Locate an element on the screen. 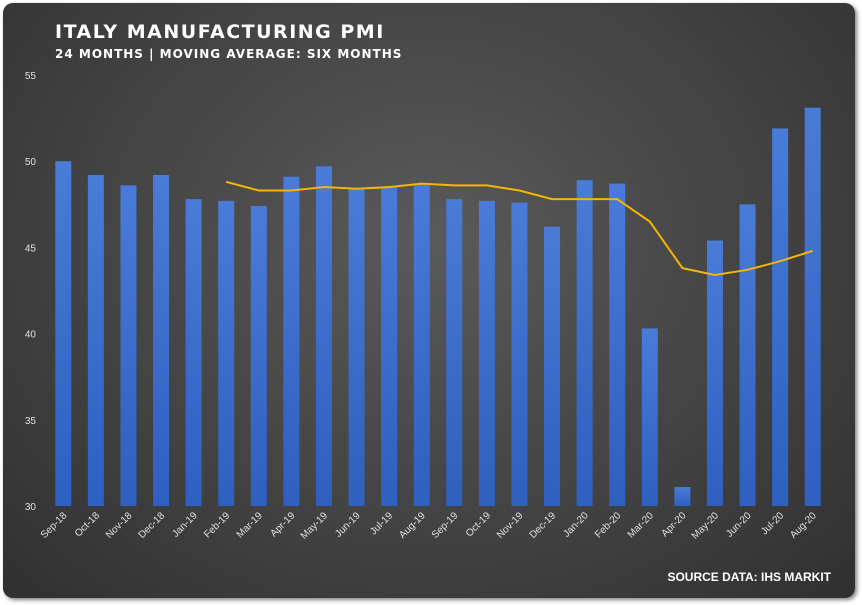 The image size is (862, 605). chart-subtitle: 24 MONTHS | MOVING AVERAGE: SIX MONTHS is located at coordinates (229, 54).